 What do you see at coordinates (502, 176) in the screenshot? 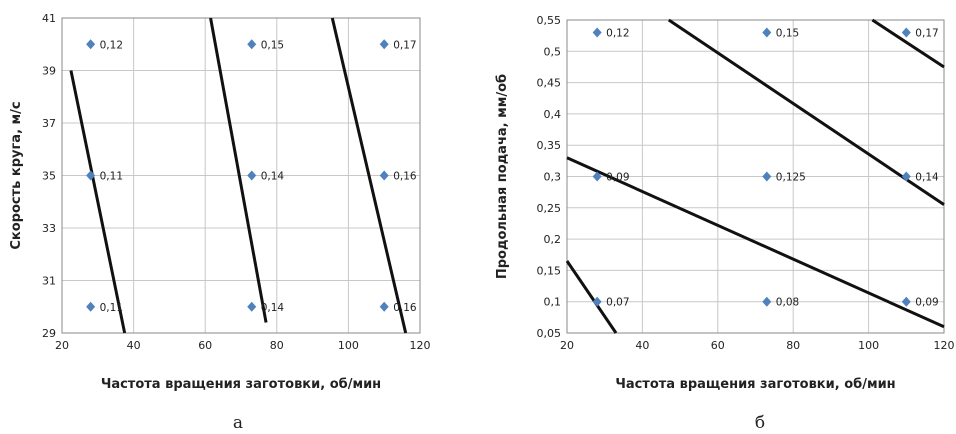
I see `y-axis-title: Продольная подача, мм/об` at bounding box center [502, 176].